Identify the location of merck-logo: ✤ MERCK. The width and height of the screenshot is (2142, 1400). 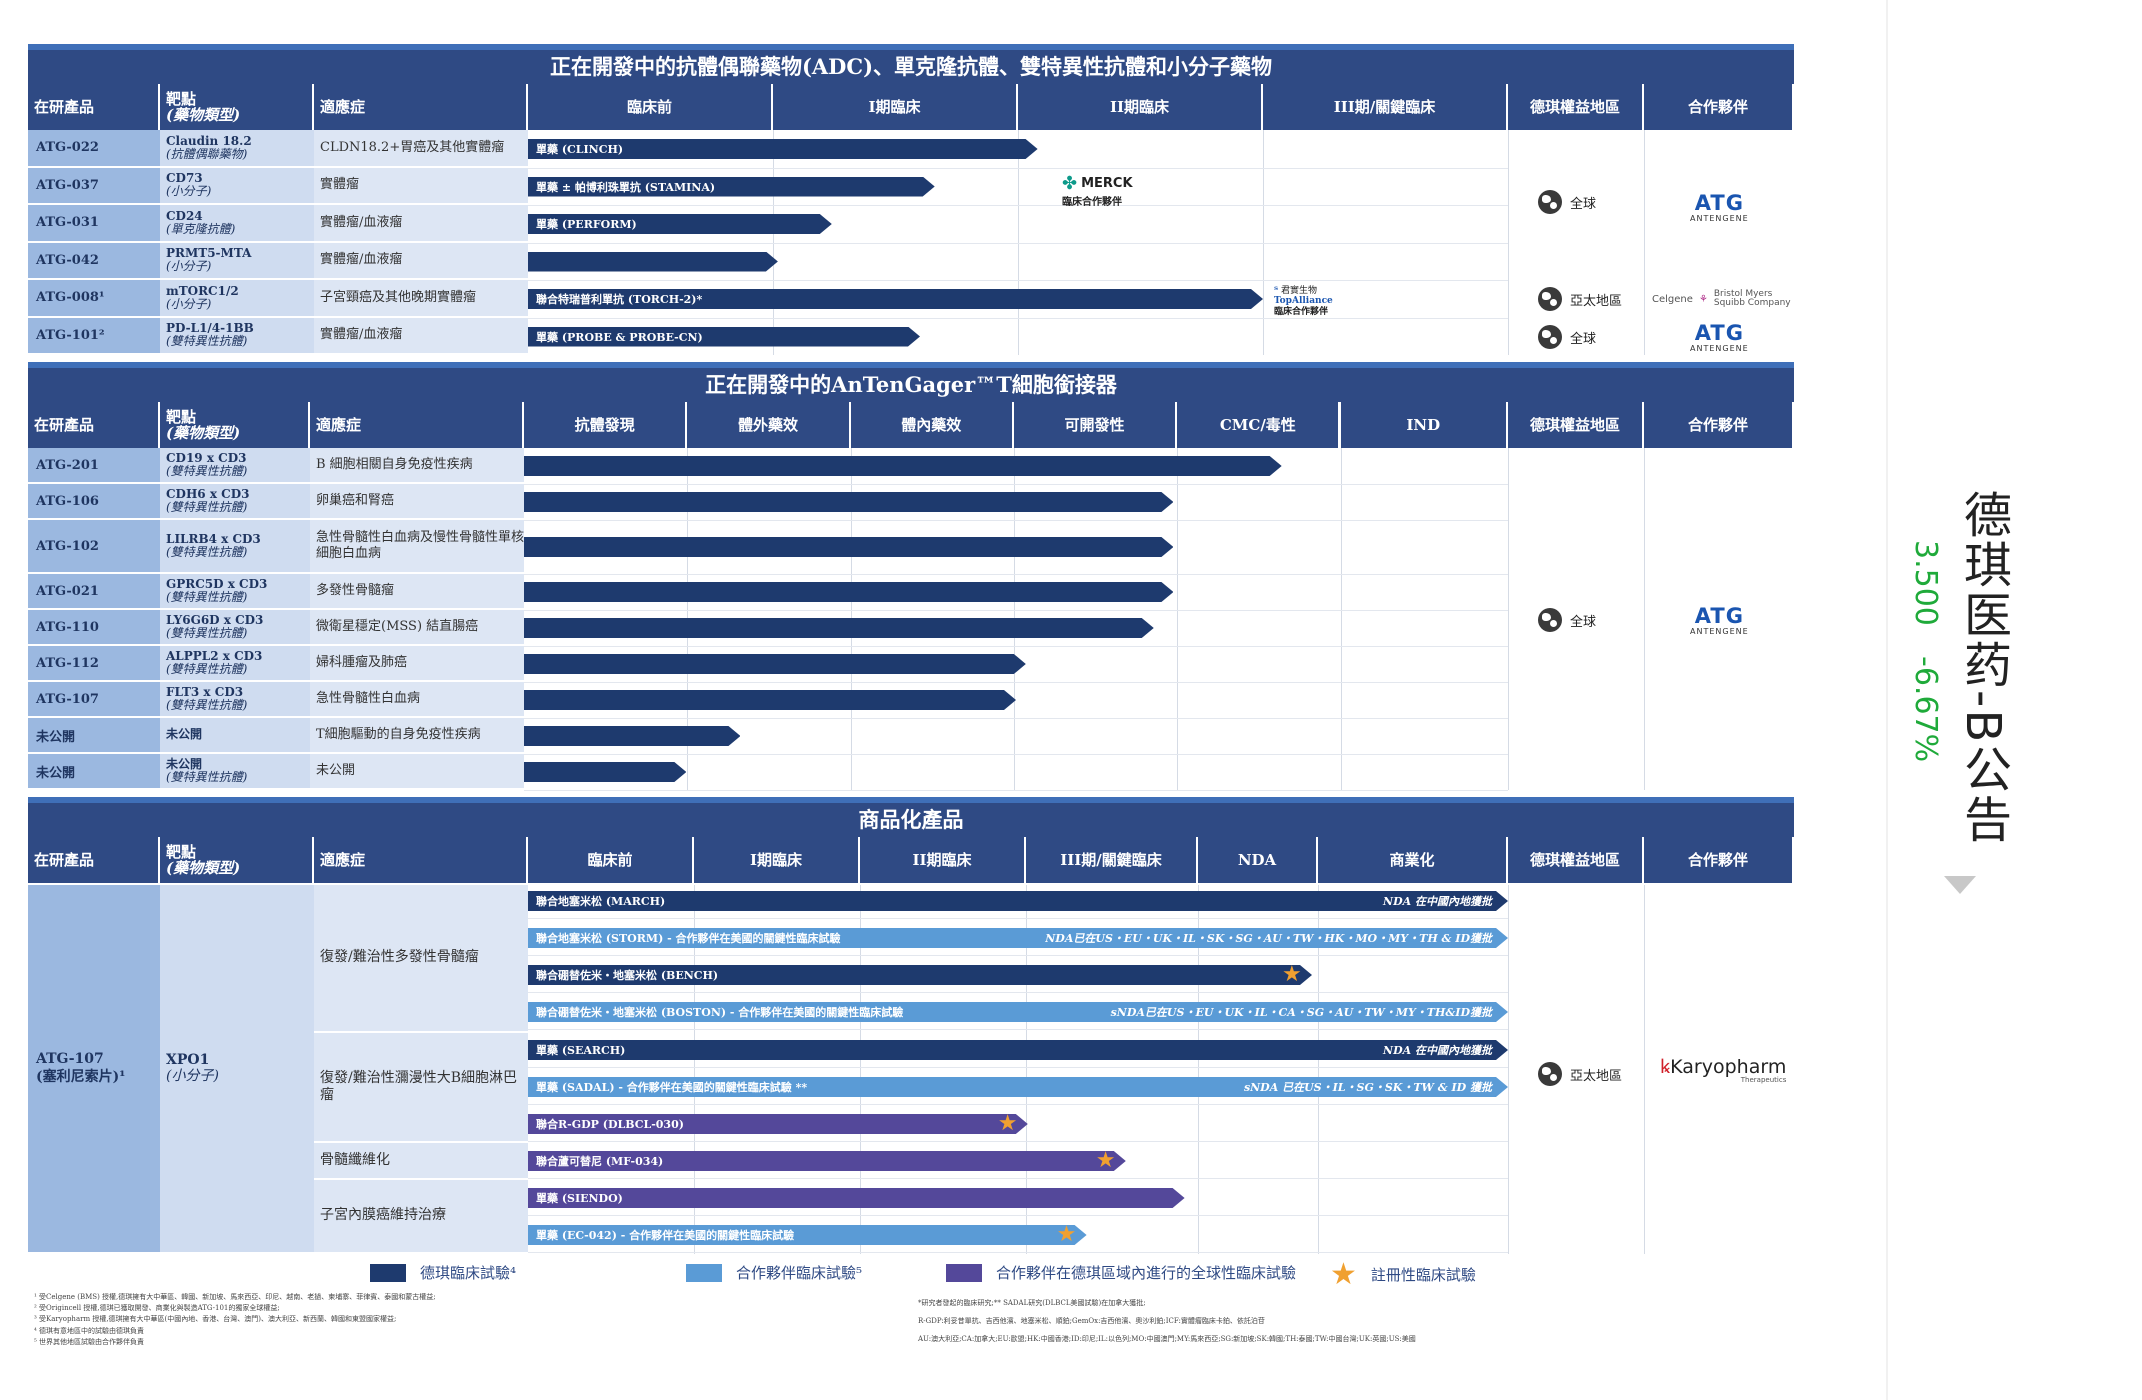
(1097, 183).